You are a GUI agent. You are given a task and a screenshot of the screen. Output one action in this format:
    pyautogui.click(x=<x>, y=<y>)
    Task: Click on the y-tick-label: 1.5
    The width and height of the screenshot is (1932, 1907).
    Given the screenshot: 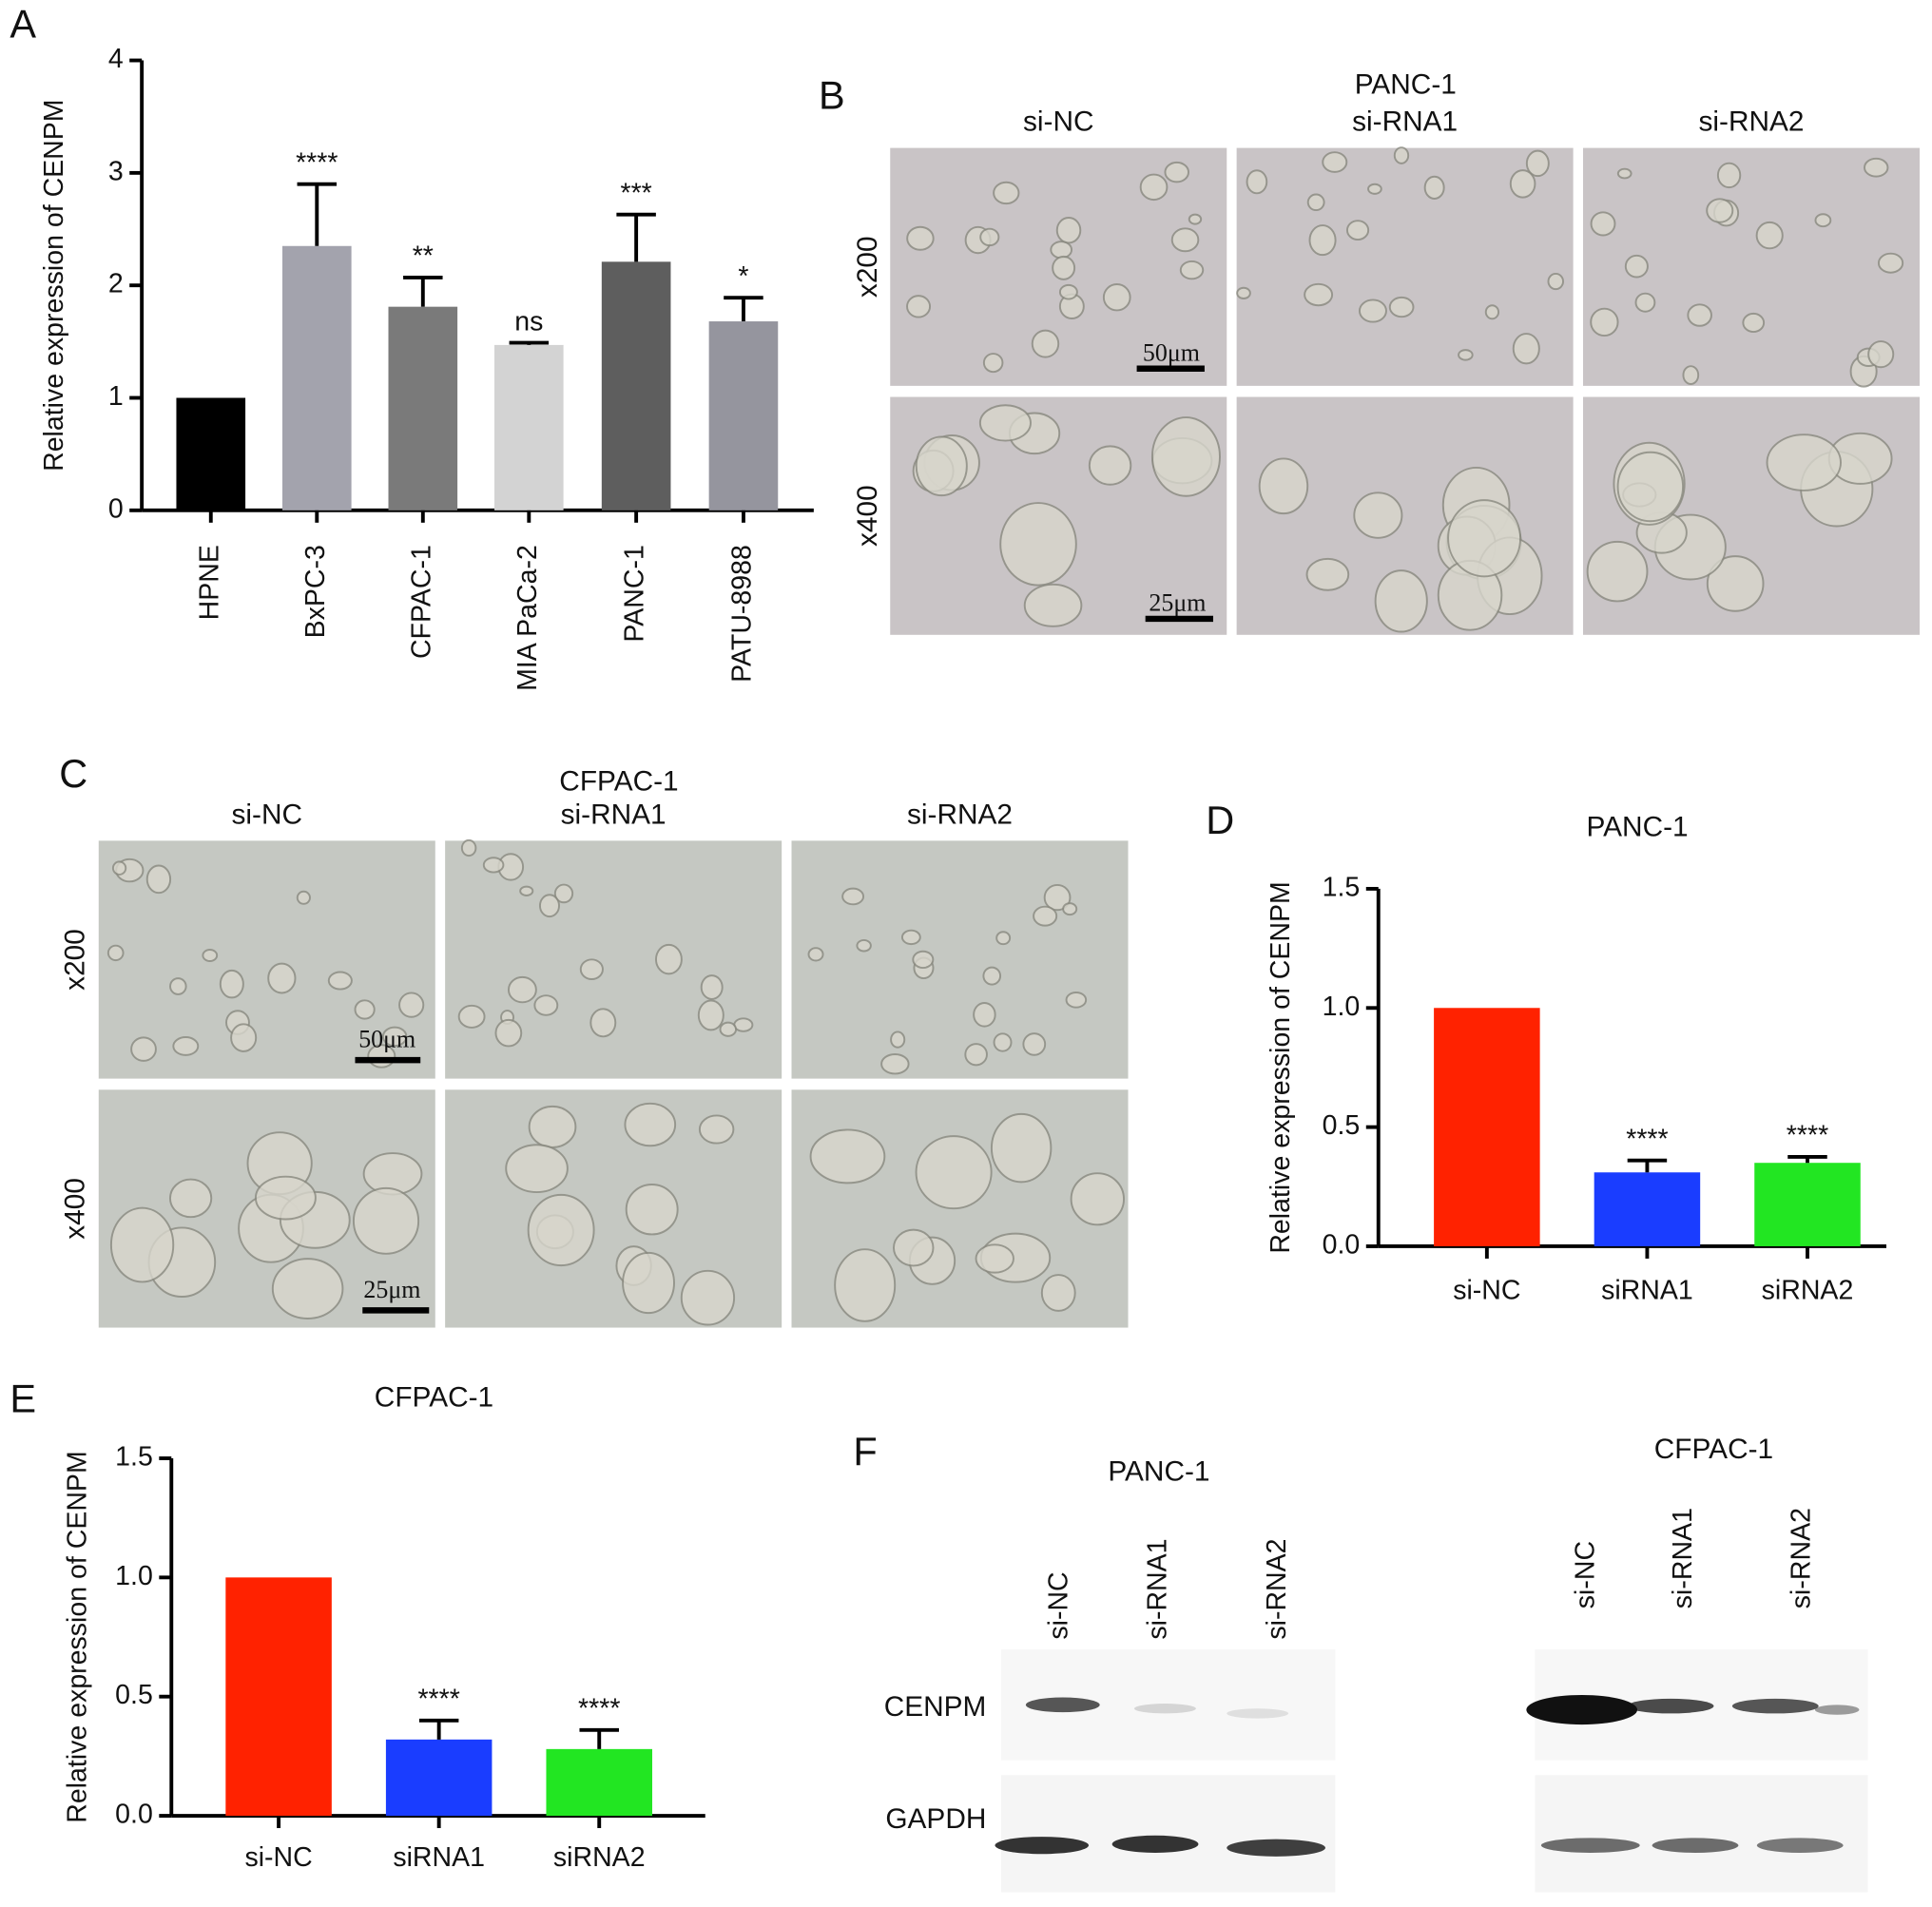 What is the action you would take?
    pyautogui.click(x=1342, y=887)
    